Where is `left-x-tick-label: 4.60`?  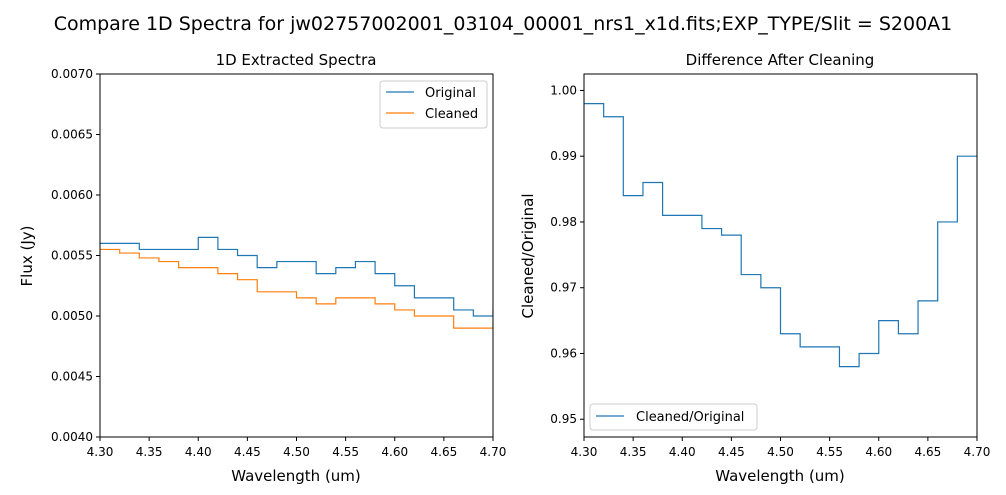
left-x-tick-label: 4.60 is located at coordinates (394, 452).